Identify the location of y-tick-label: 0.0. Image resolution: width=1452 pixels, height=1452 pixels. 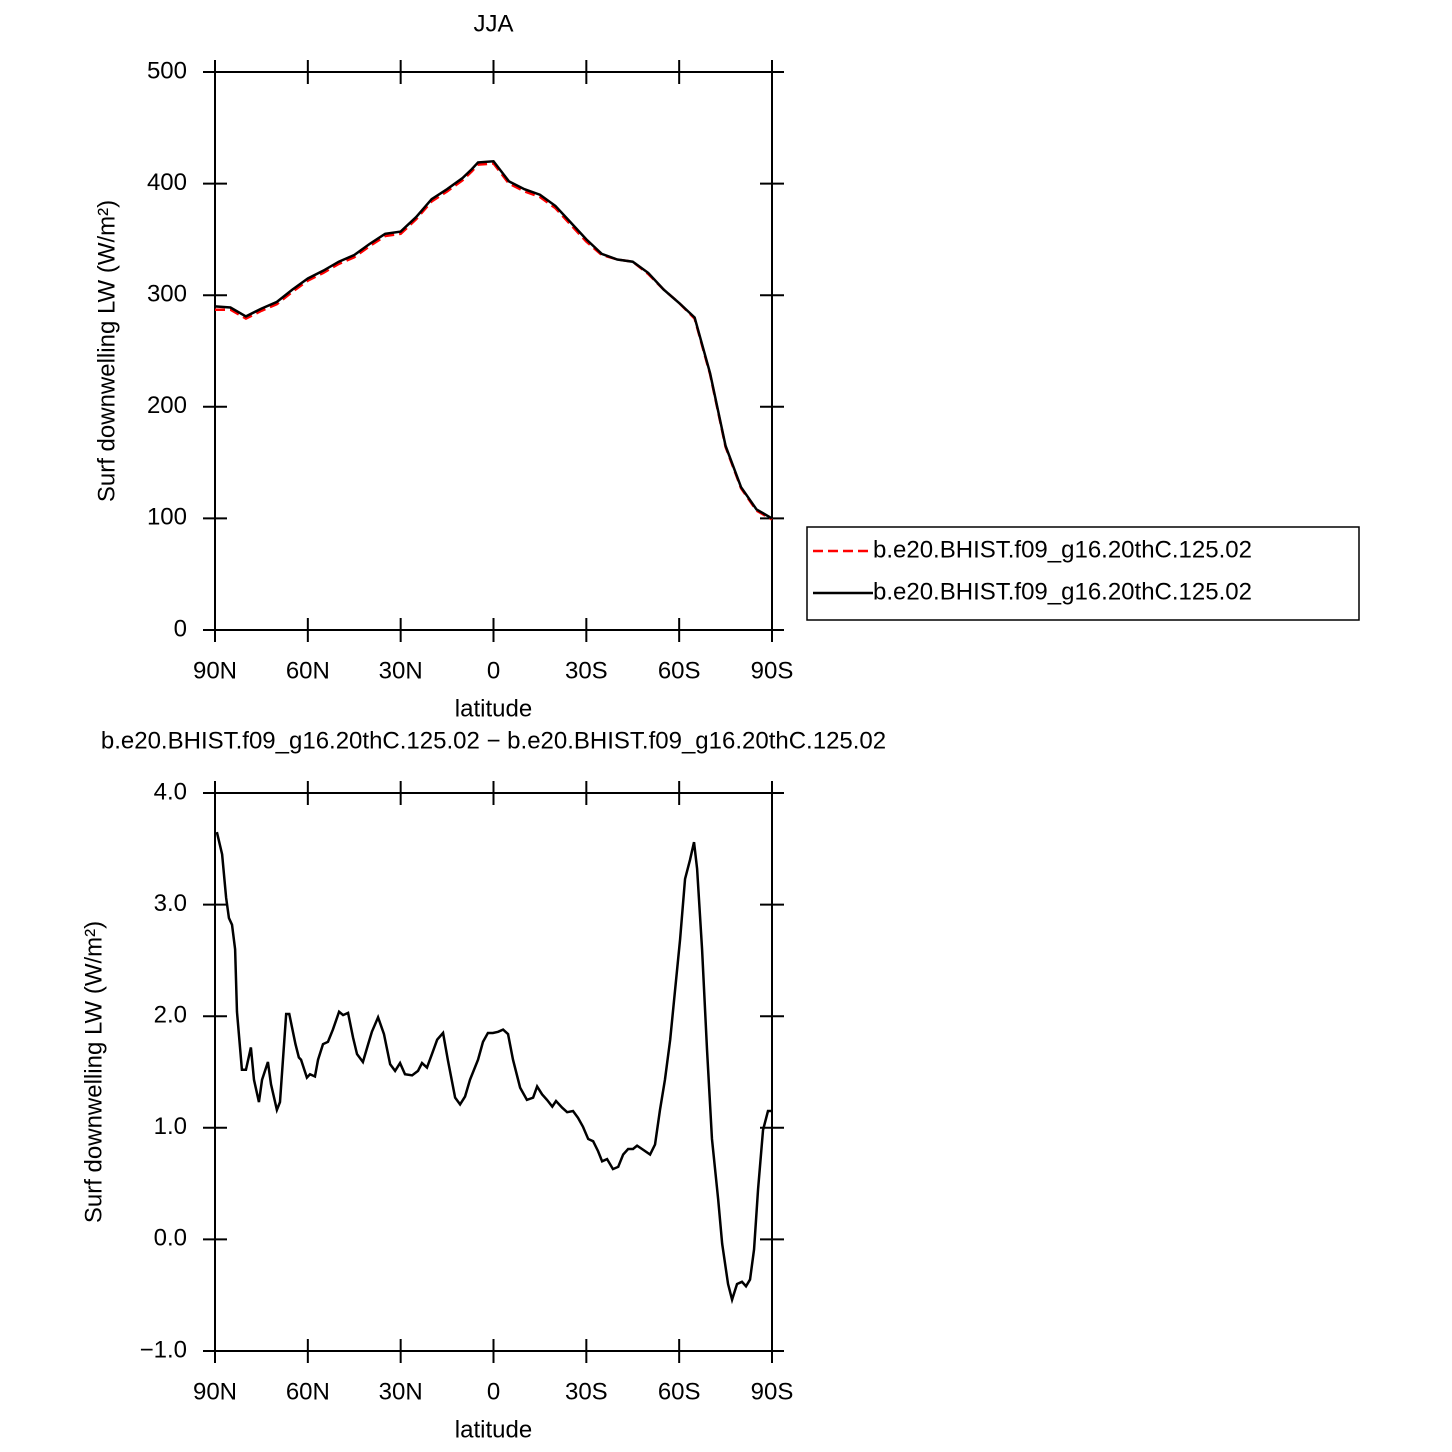
(170, 1238).